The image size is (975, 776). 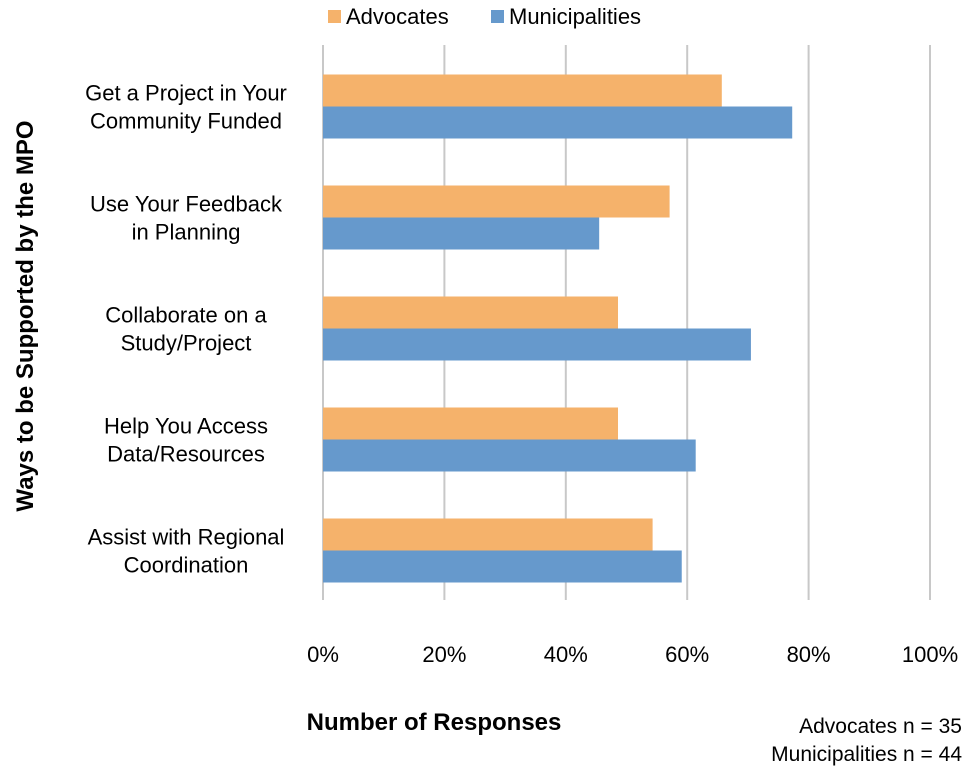 I want to click on category-label: Collaborate on a, so click(x=186, y=315).